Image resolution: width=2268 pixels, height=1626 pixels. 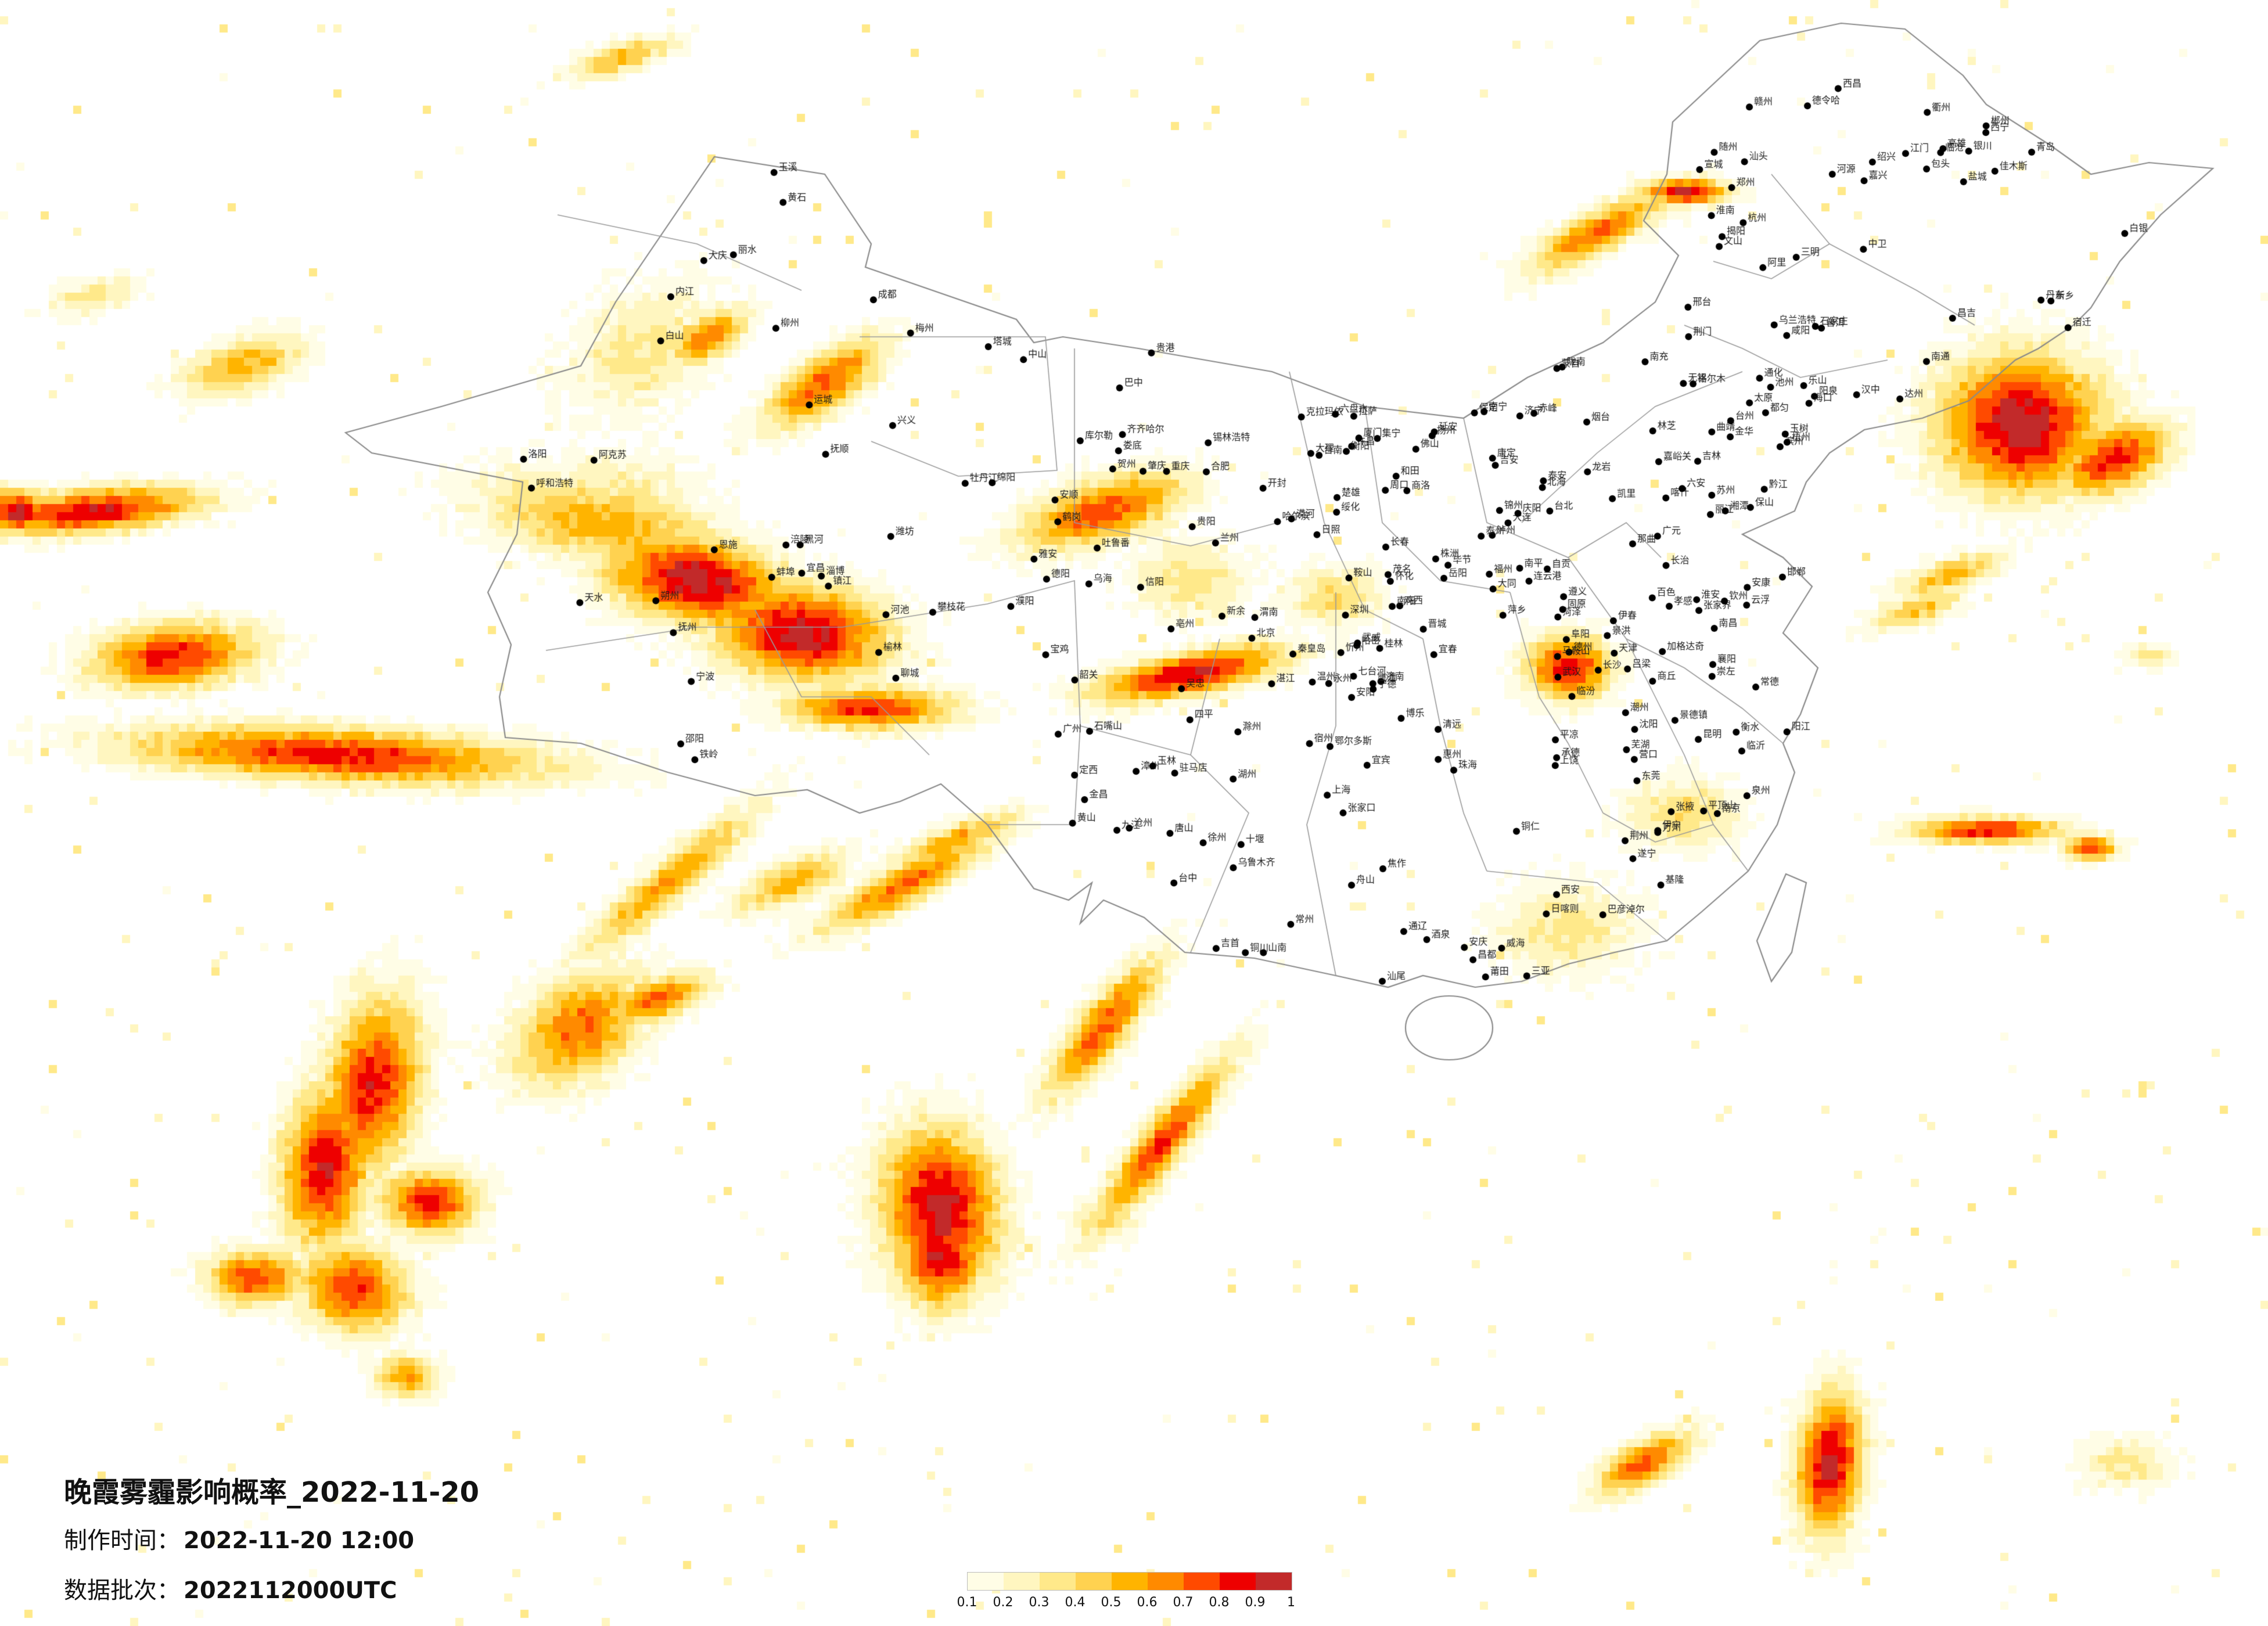 I want to click on made-time: 制作时间： 2022-11-20 12:00, so click(x=271, y=1538).